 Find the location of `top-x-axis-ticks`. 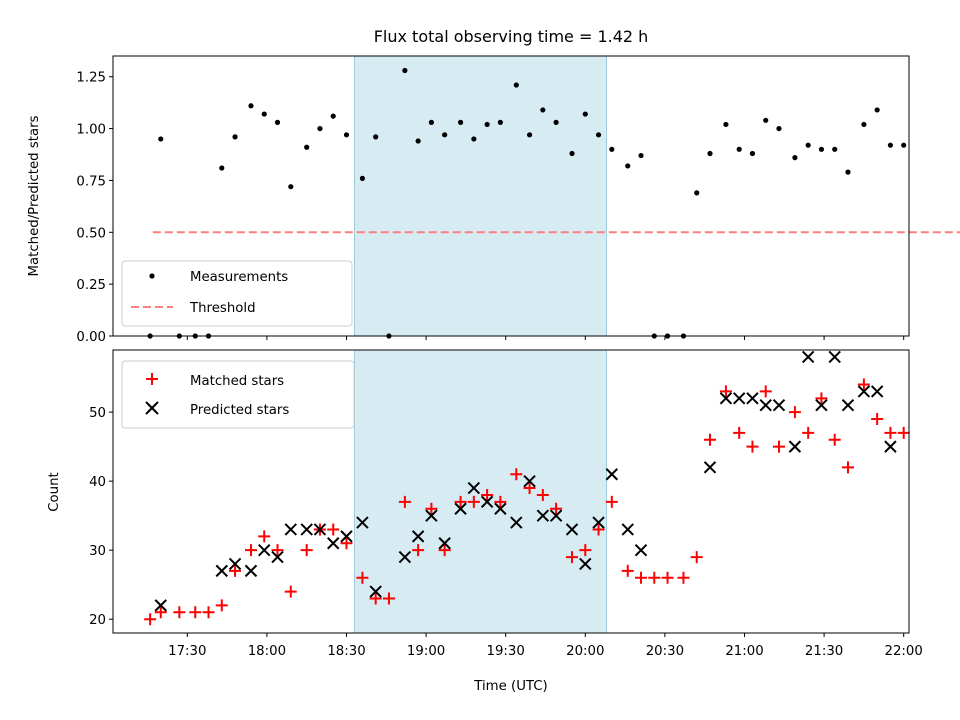

top-x-axis-ticks is located at coordinates (545, 338).